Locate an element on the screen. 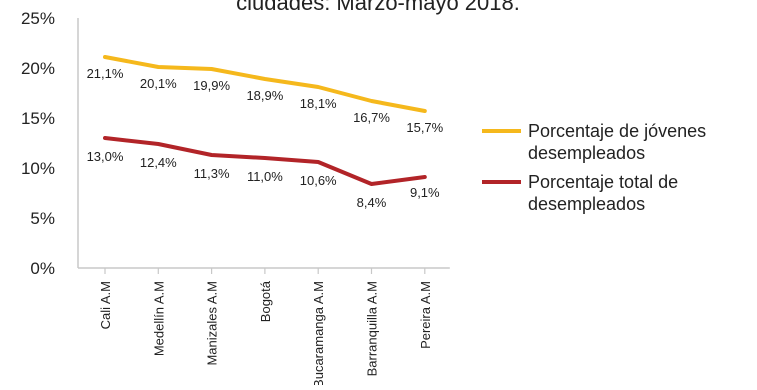 The width and height of the screenshot is (757, 390). legend-label: Porcentaje total de is located at coordinates (603, 182).